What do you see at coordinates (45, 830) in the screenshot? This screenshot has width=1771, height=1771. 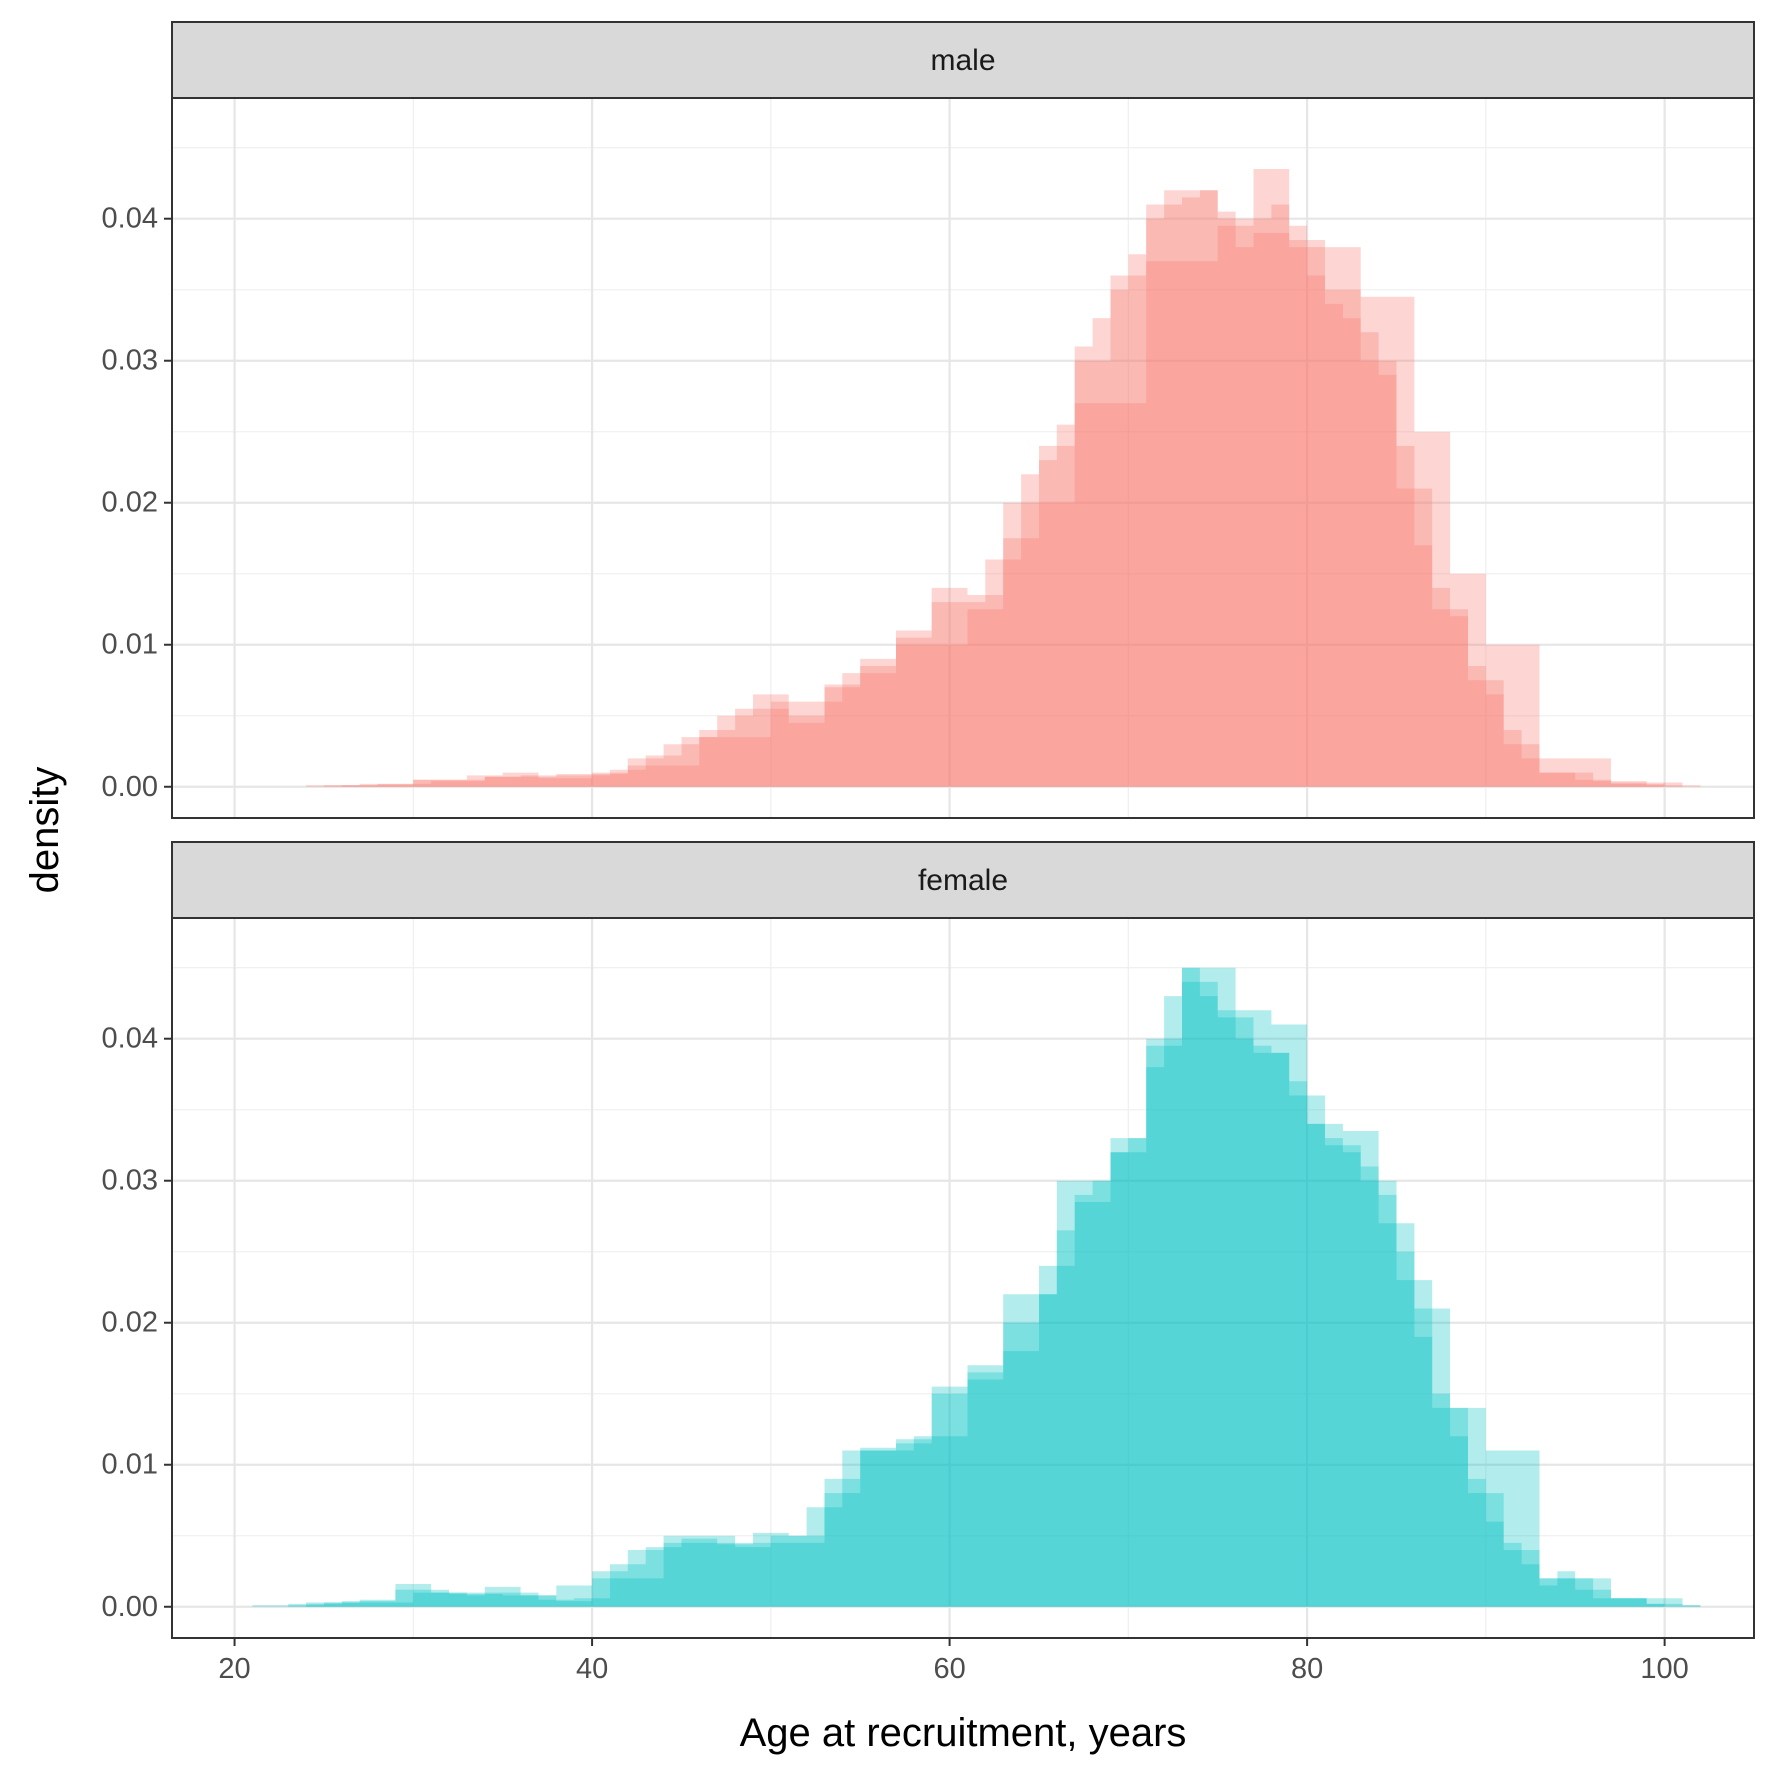 I see `y-axis-title: density` at bounding box center [45, 830].